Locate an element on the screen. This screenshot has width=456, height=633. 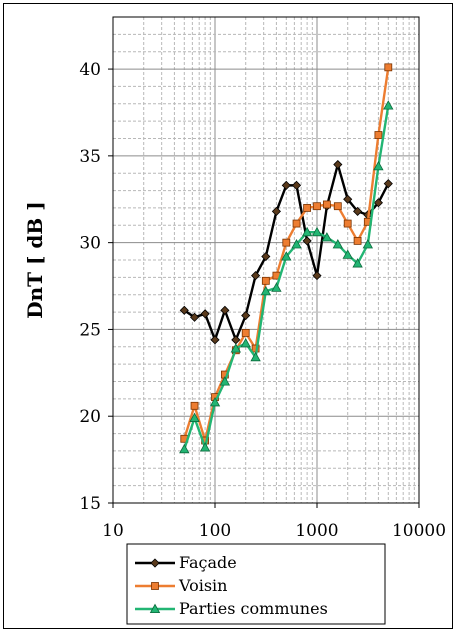
y-axis: 15 20 25 30 35 40 is located at coordinates (96, 287).